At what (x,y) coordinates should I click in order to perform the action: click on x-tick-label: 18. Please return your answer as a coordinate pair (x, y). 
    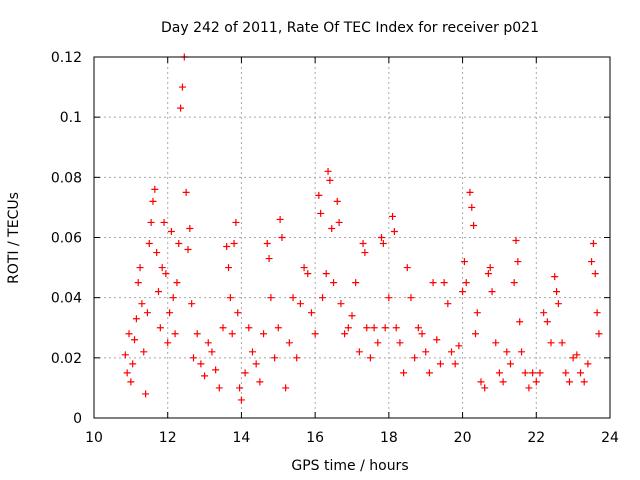
    Looking at the image, I should click on (389, 438).